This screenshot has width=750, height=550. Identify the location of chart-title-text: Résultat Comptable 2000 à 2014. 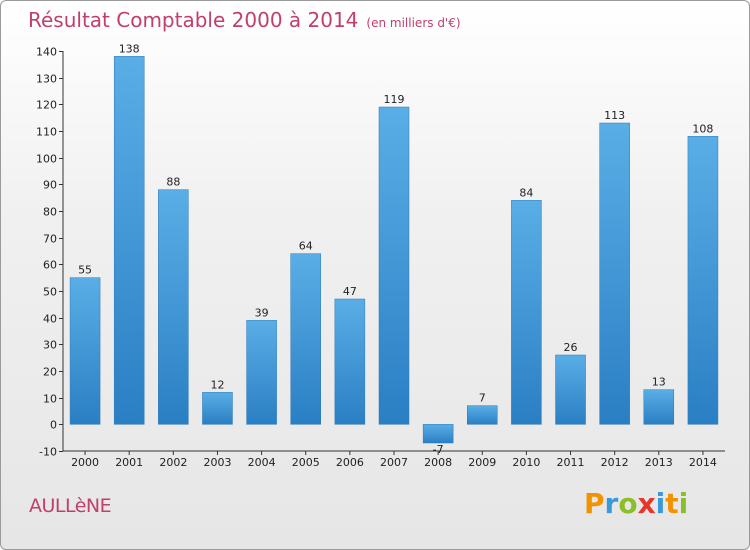
(193, 20).